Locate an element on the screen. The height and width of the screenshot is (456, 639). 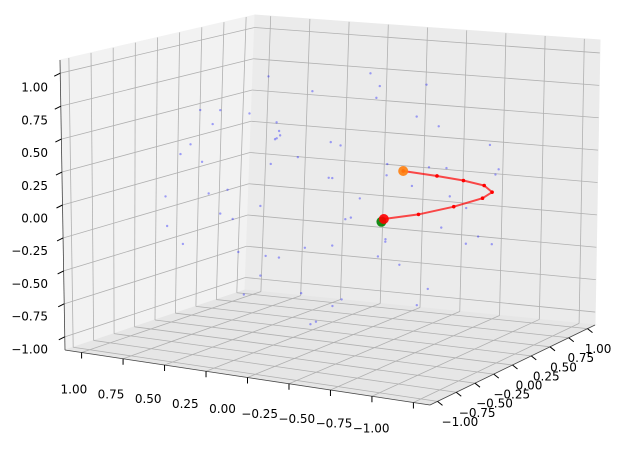
x-tick-label: −0.50 is located at coordinates (296, 419).